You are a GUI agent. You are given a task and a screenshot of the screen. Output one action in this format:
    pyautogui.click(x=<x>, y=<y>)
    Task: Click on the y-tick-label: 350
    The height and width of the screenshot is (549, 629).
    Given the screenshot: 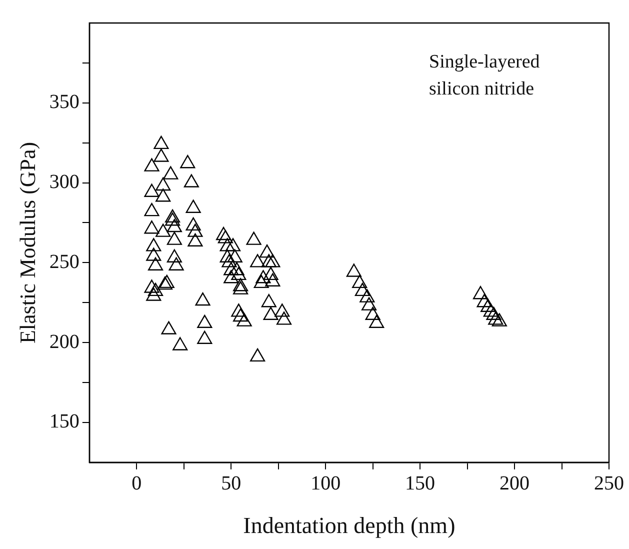 What is the action you would take?
    pyautogui.click(x=64, y=102)
    